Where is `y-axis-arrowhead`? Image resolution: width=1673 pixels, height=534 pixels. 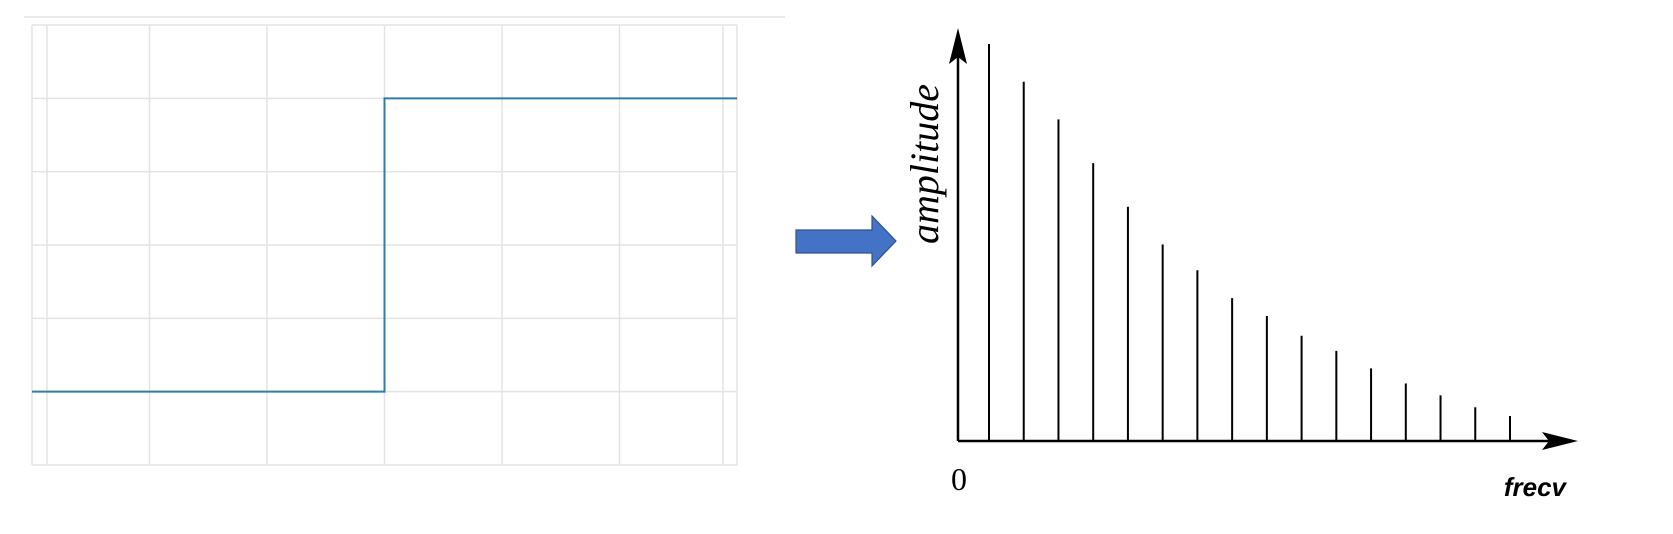 y-axis-arrowhead is located at coordinates (958, 46).